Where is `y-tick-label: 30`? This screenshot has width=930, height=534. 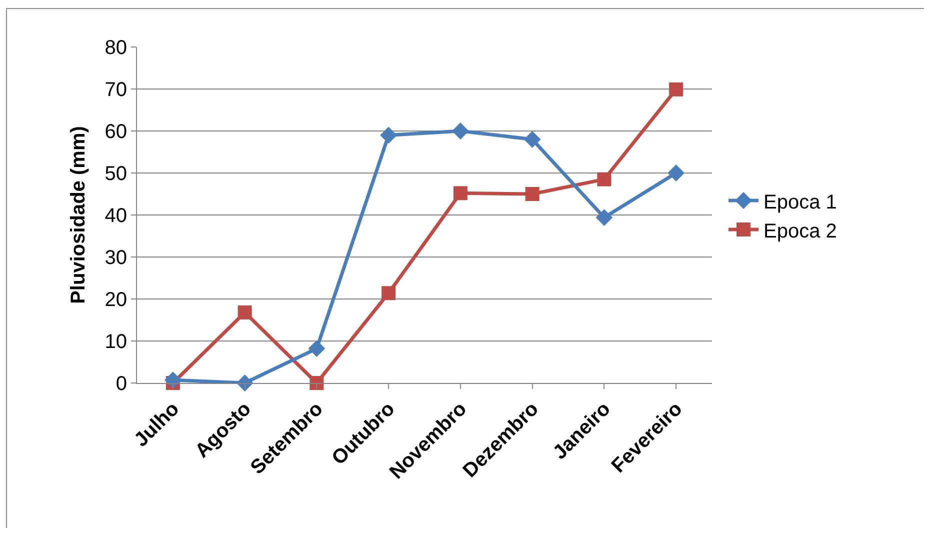
y-tick-label: 30 is located at coordinates (115, 258).